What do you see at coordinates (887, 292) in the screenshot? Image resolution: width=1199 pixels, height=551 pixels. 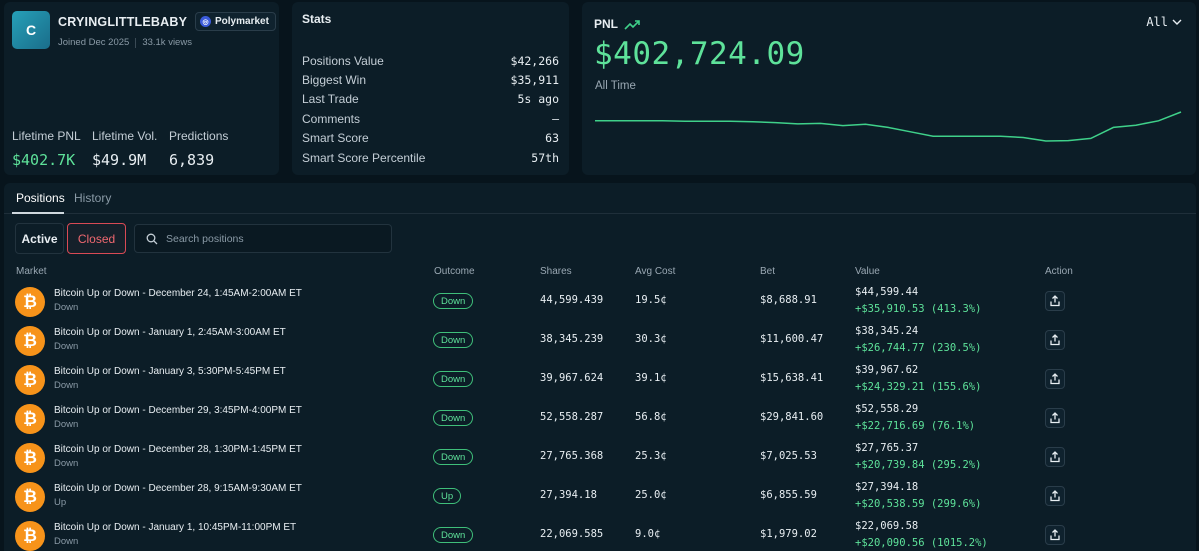 I see `value-cell: $44,599.44` at bounding box center [887, 292].